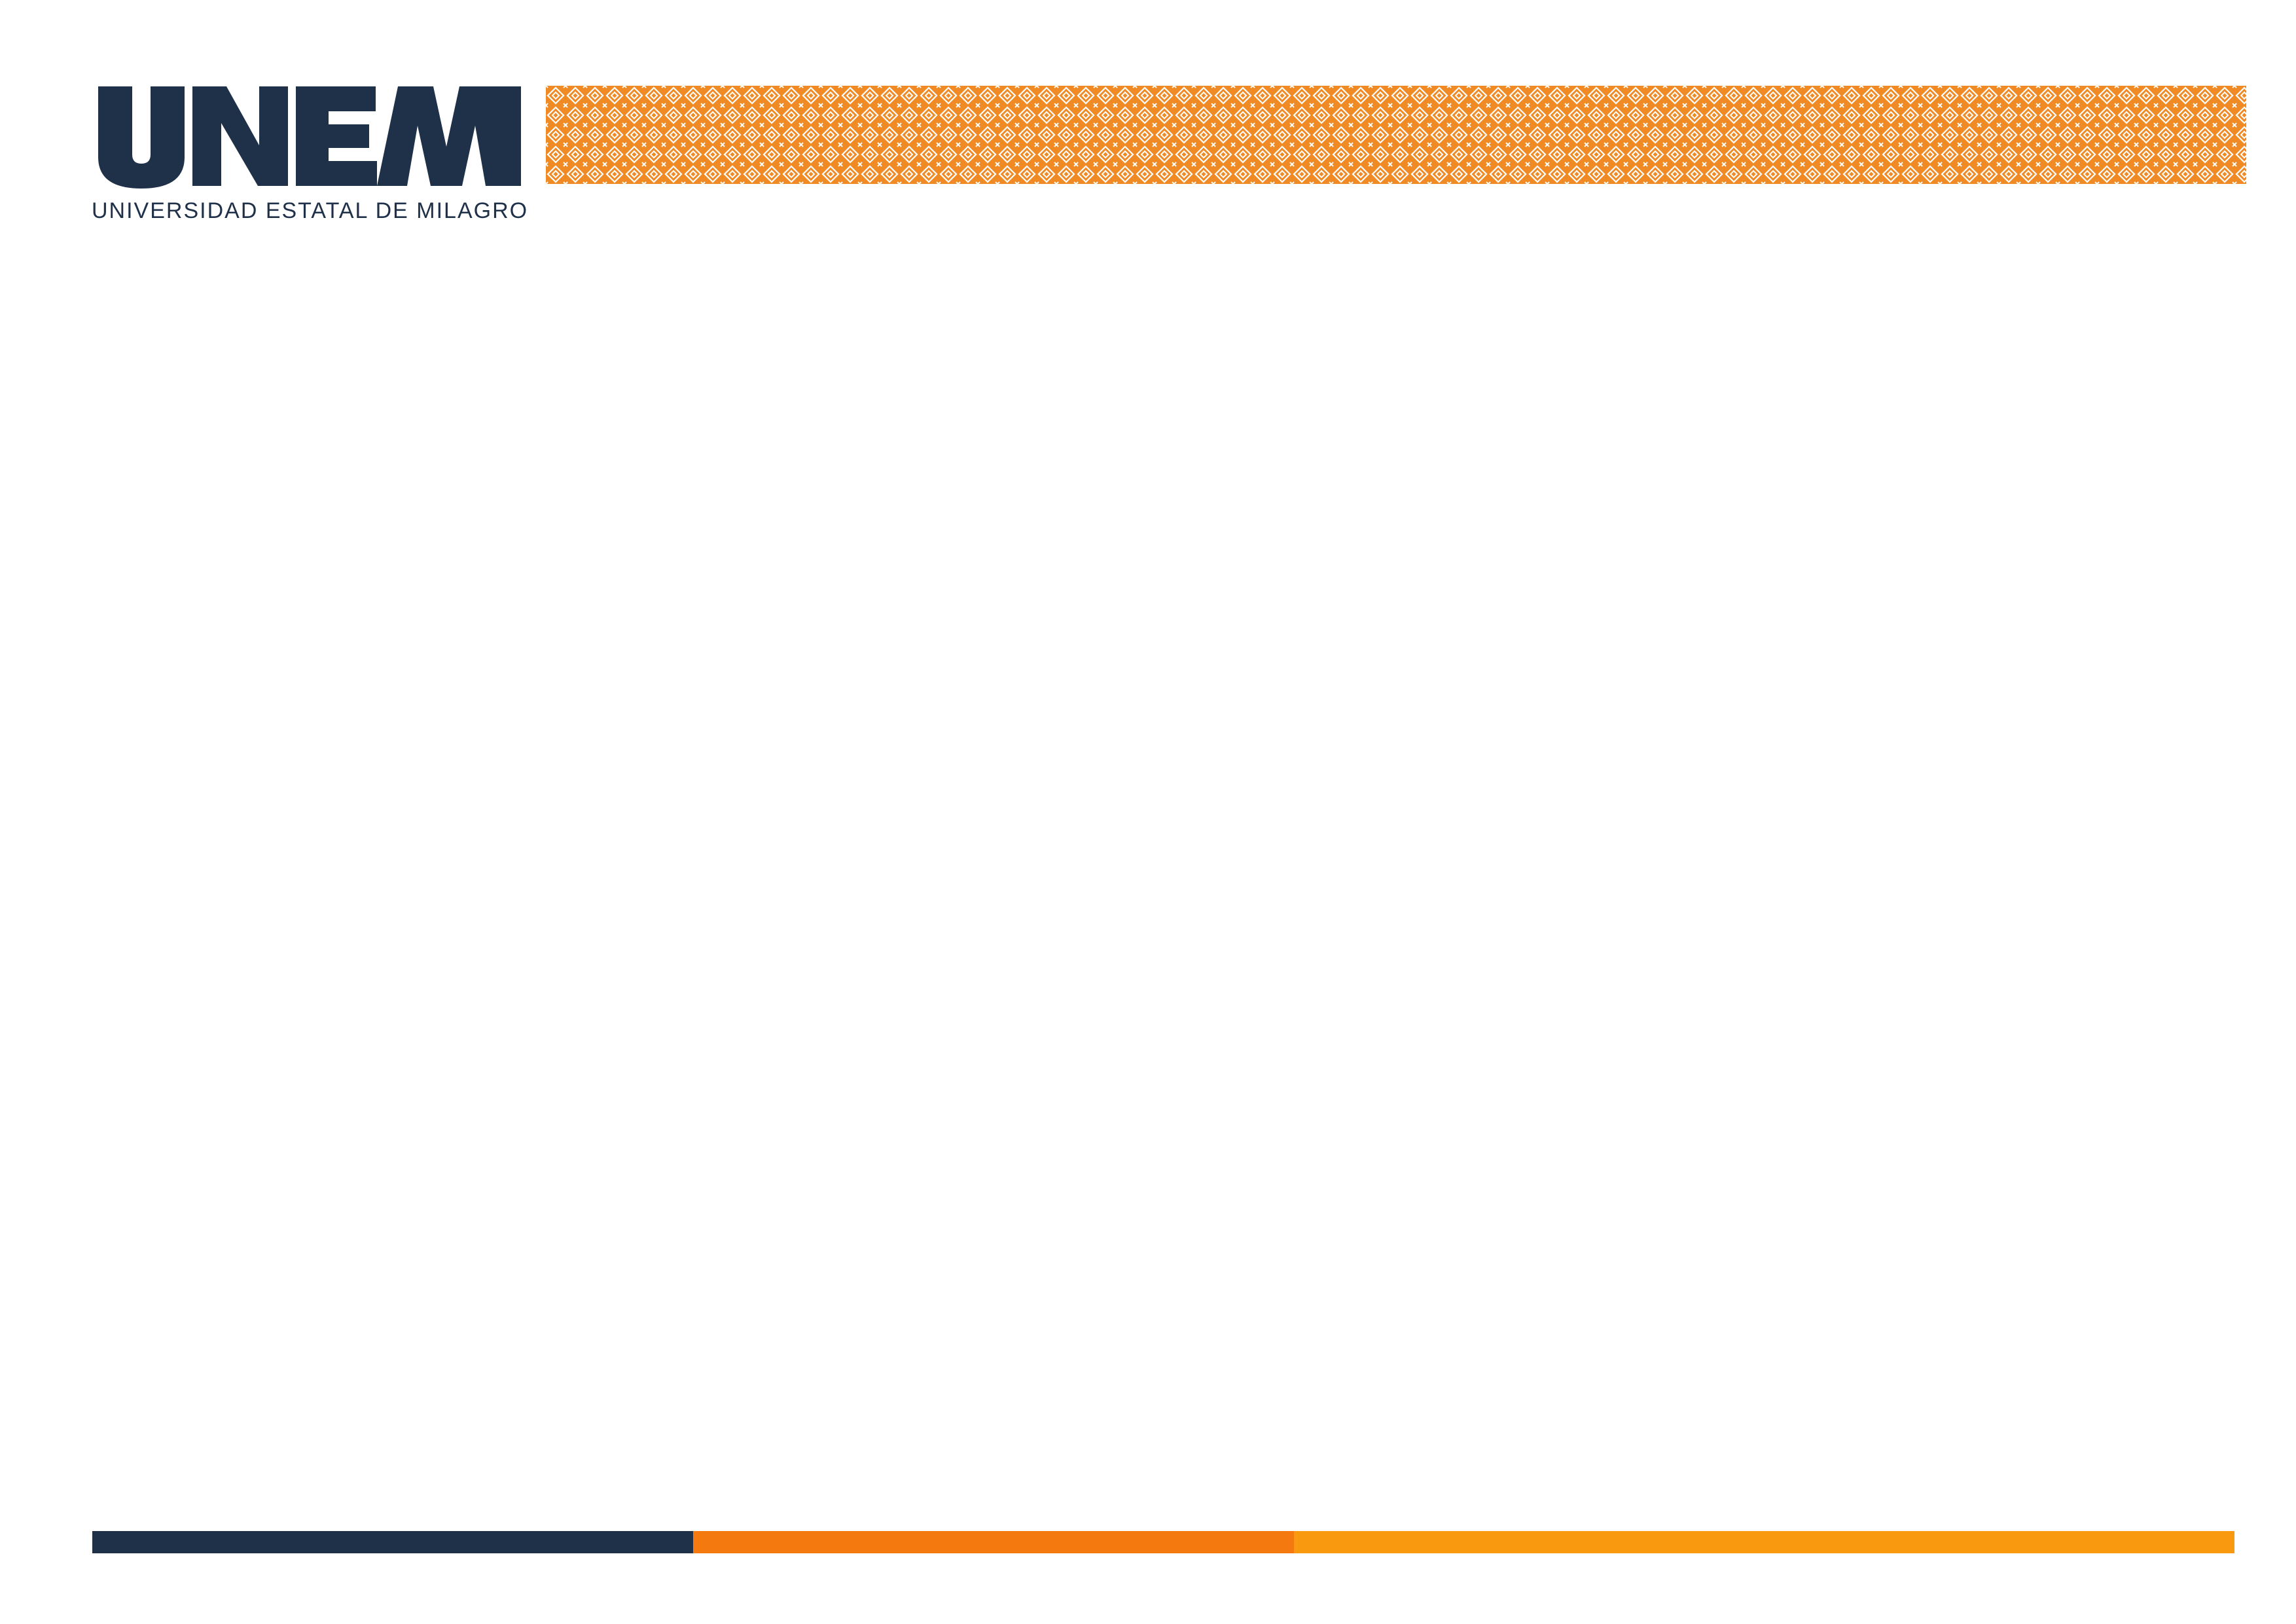  I want to click on footer-bar-amber-segment, so click(1764, 1542).